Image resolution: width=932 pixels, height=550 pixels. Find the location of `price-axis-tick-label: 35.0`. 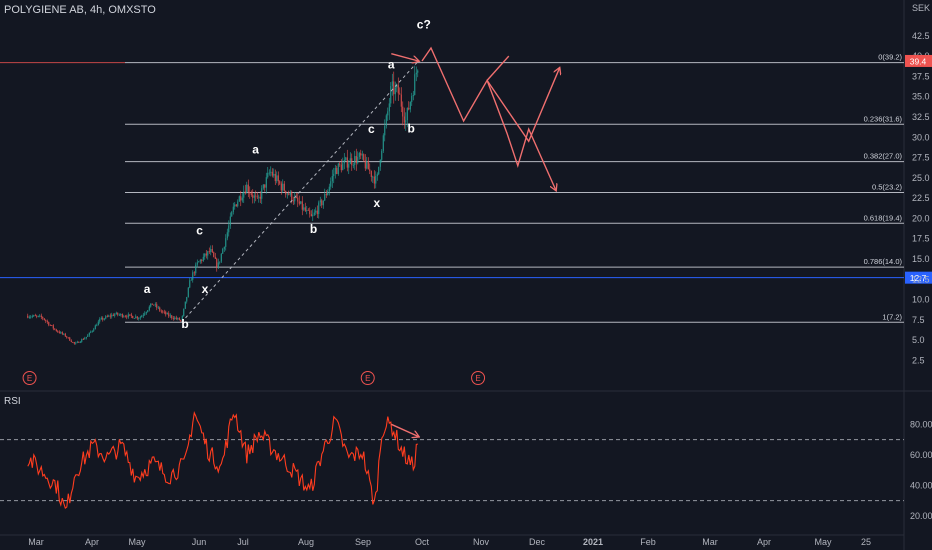

price-axis-tick-label: 35.0 is located at coordinates (921, 97).